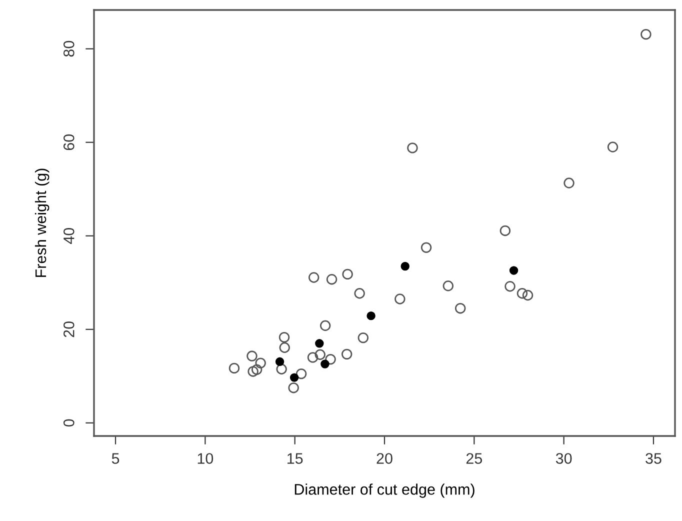  I want to click on x-tick-label: 5, so click(116, 458).